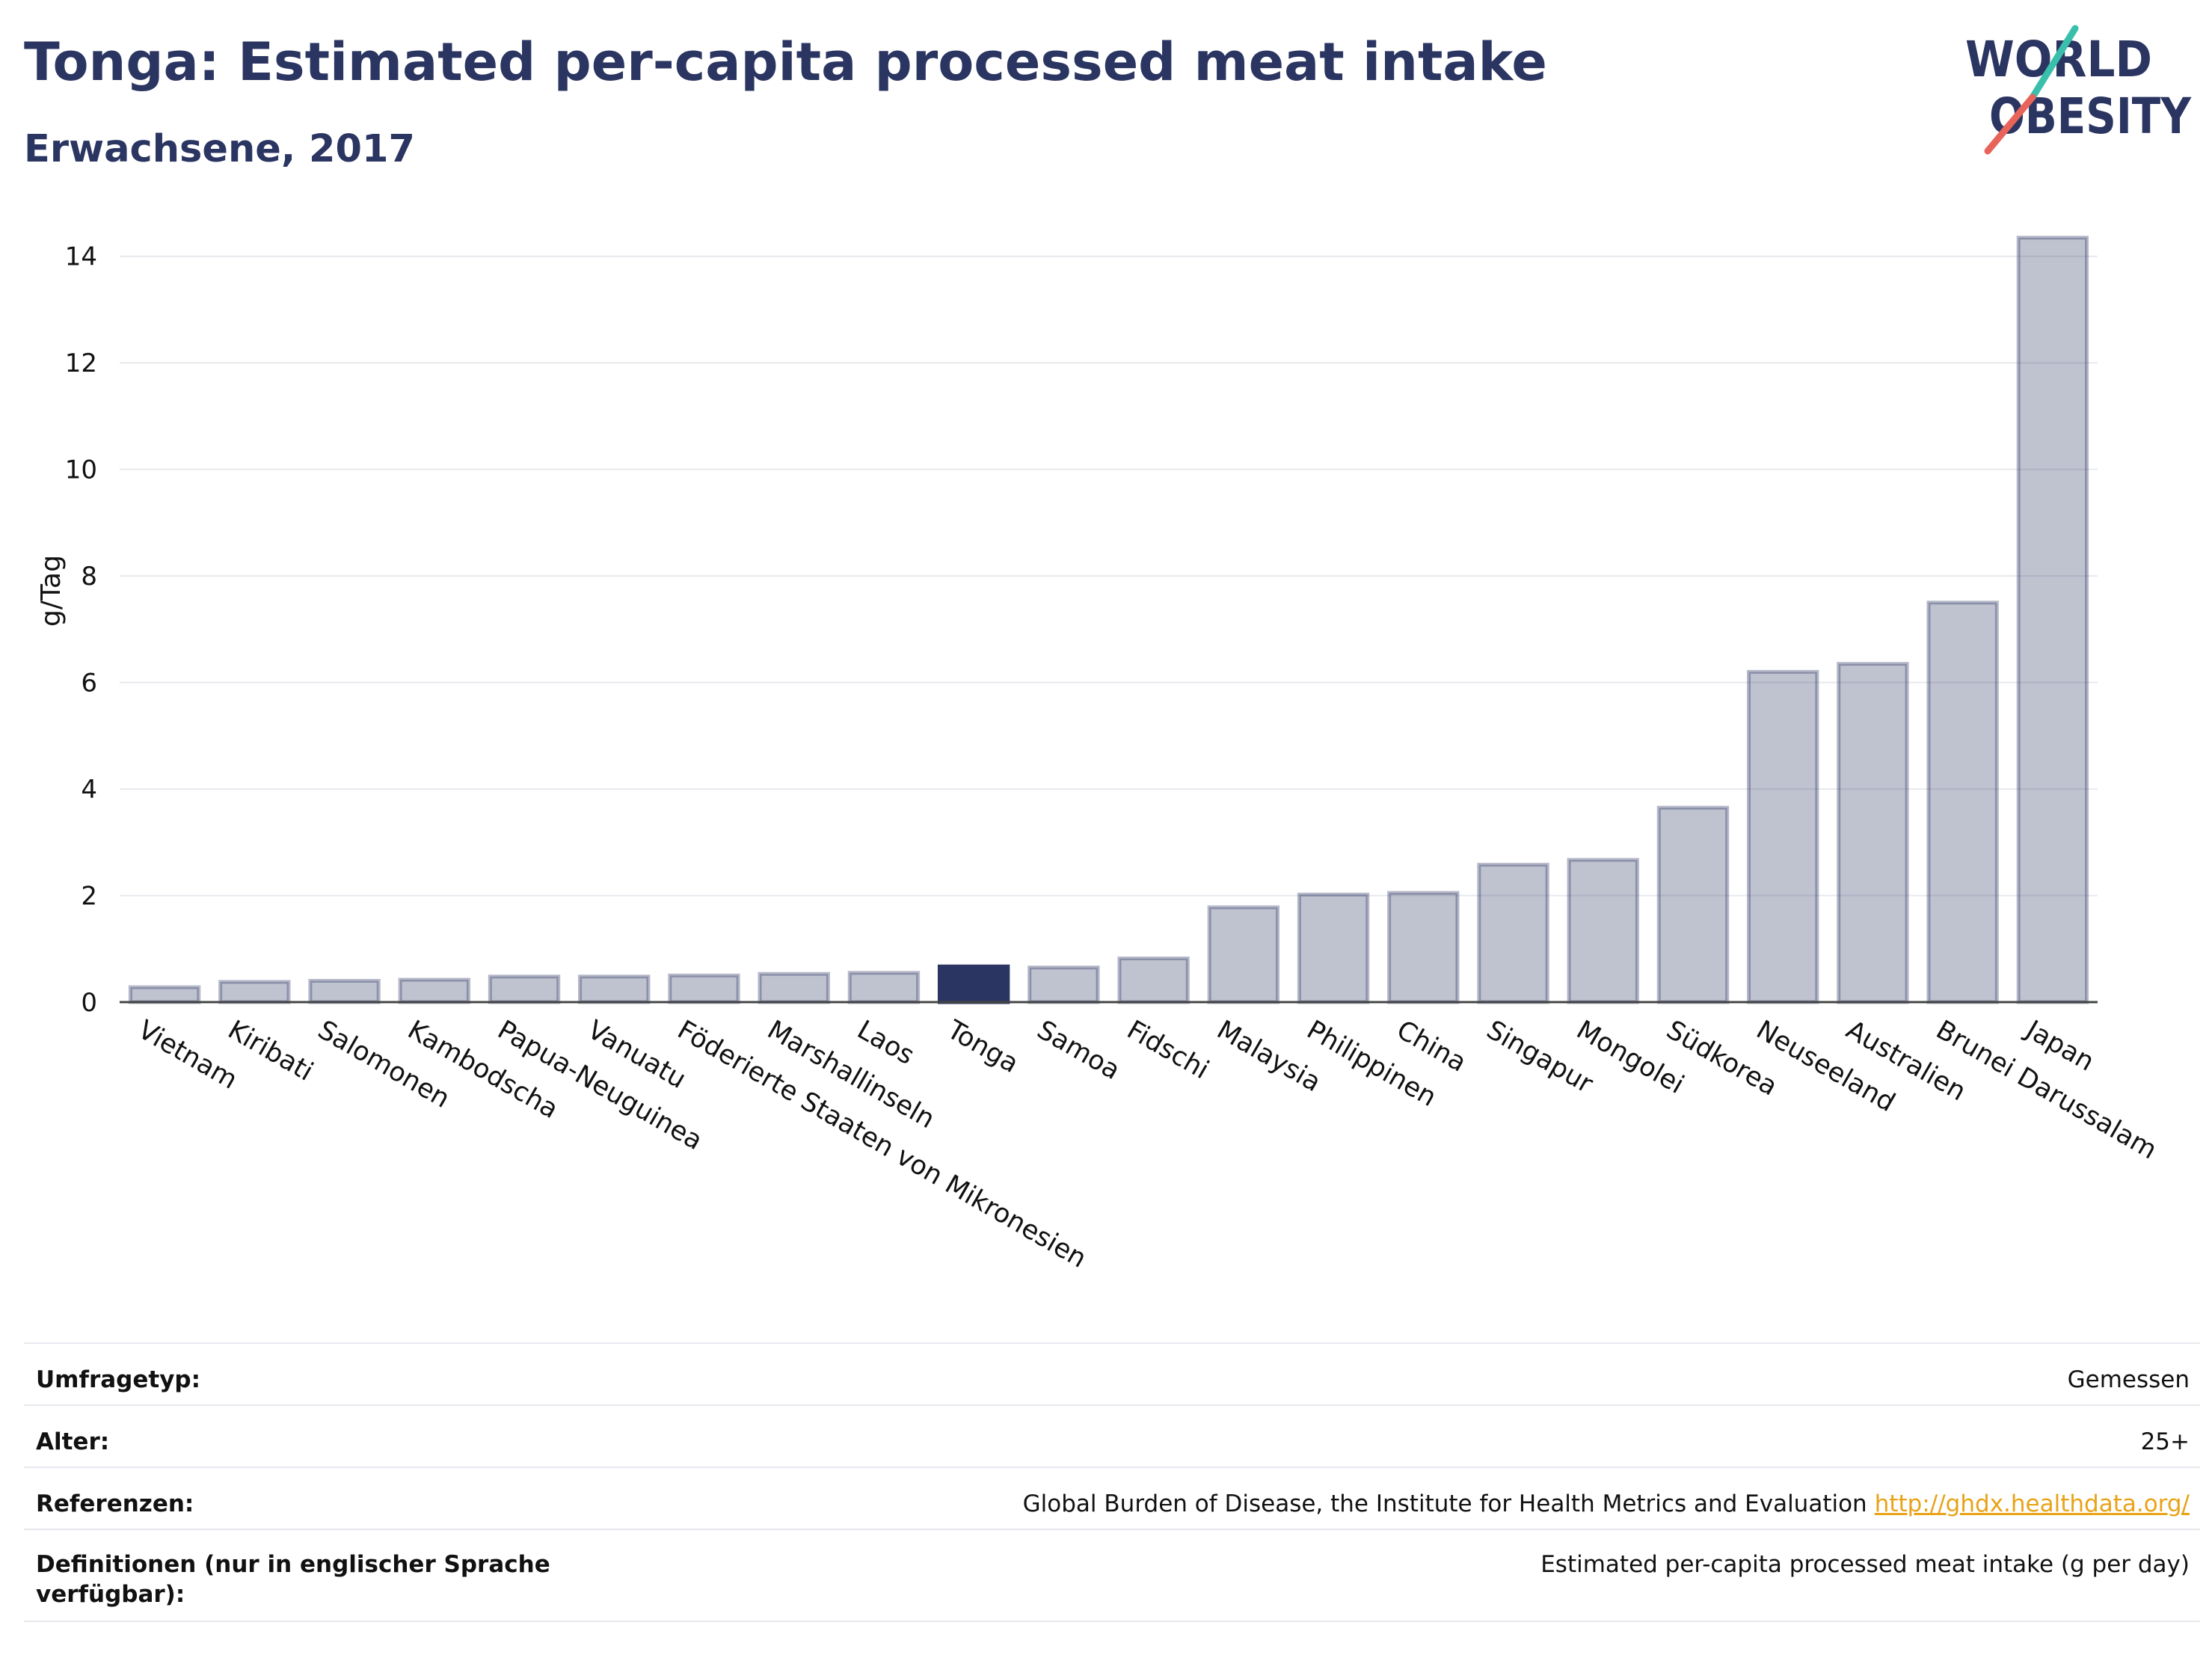 Image resolution: width=2212 pixels, height=1655 pixels. Describe the element at coordinates (89, 1003) in the screenshot. I see `y-tick-label: 0` at that location.